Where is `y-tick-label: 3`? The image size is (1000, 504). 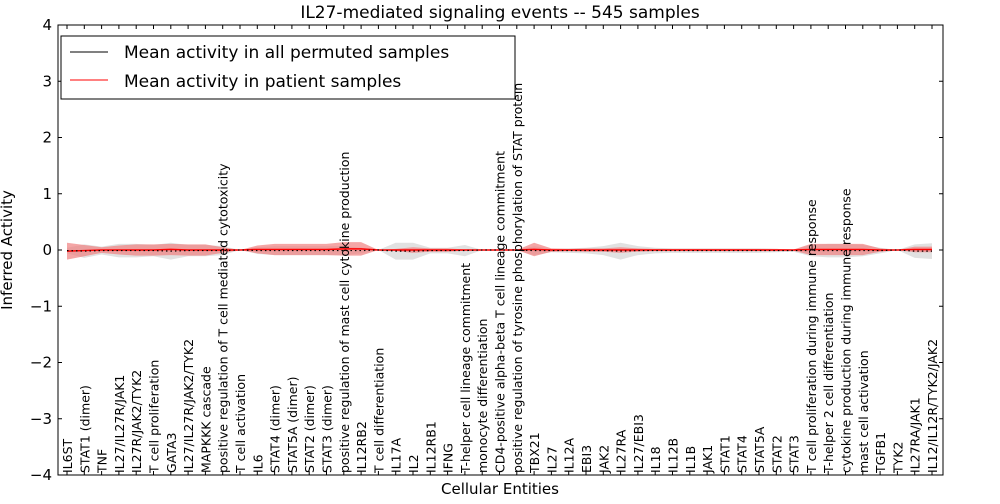 y-tick-label: 3 is located at coordinates (47, 81).